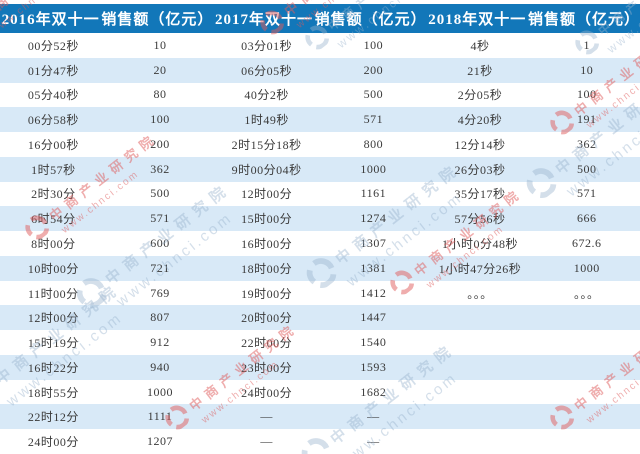  What do you see at coordinates (373, 391) in the screenshot?
I see `table-cell: 1682` at bounding box center [373, 391].